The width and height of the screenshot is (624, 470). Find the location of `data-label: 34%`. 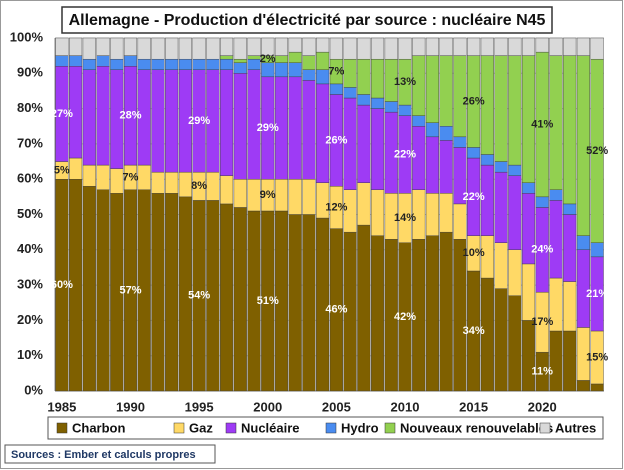

data-label: 34% is located at coordinates (474, 331).